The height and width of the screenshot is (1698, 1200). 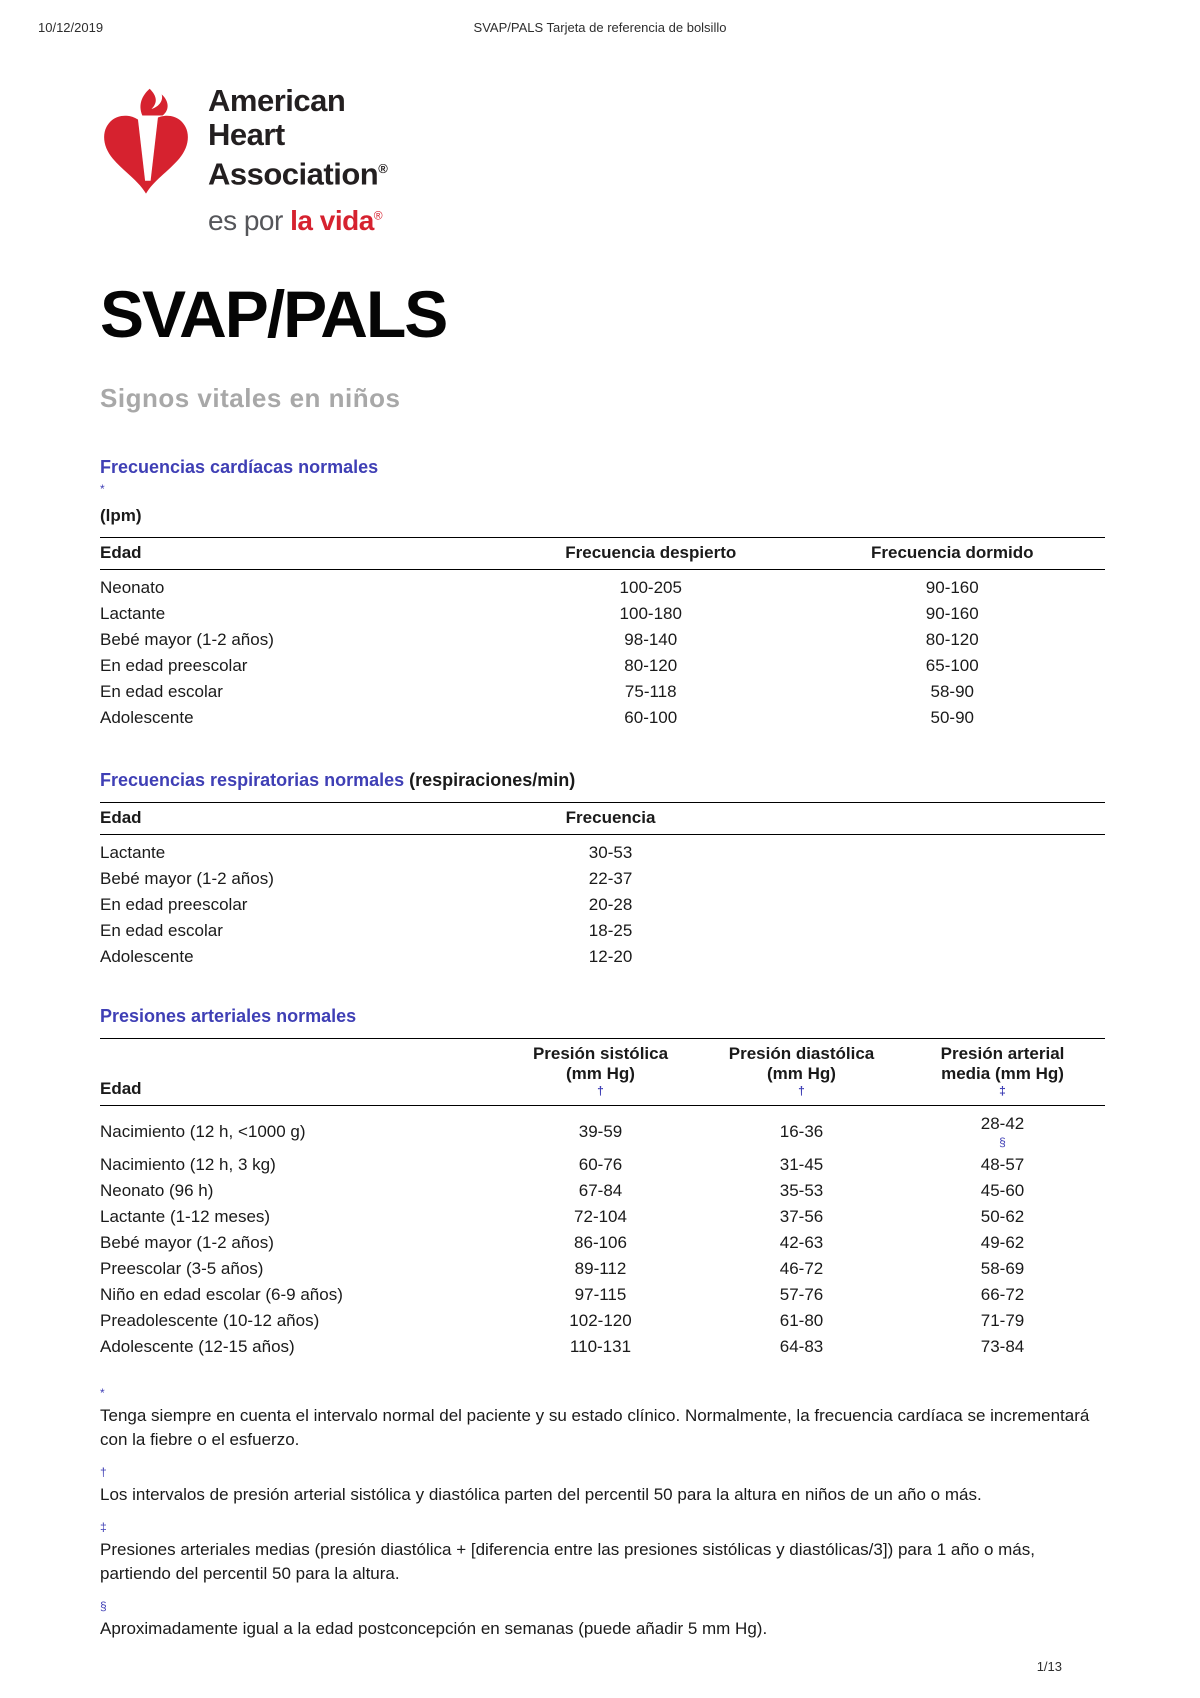 I want to click on cell-text: Nacimiento (12 h, <1000 g), so click(x=203, y=1131).